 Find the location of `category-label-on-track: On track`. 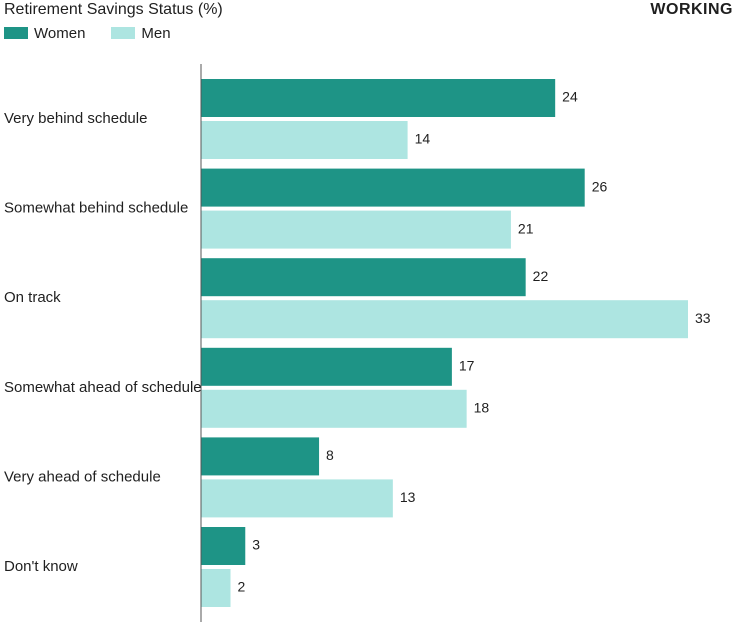

category-label-on-track: On track is located at coordinates (32, 297).